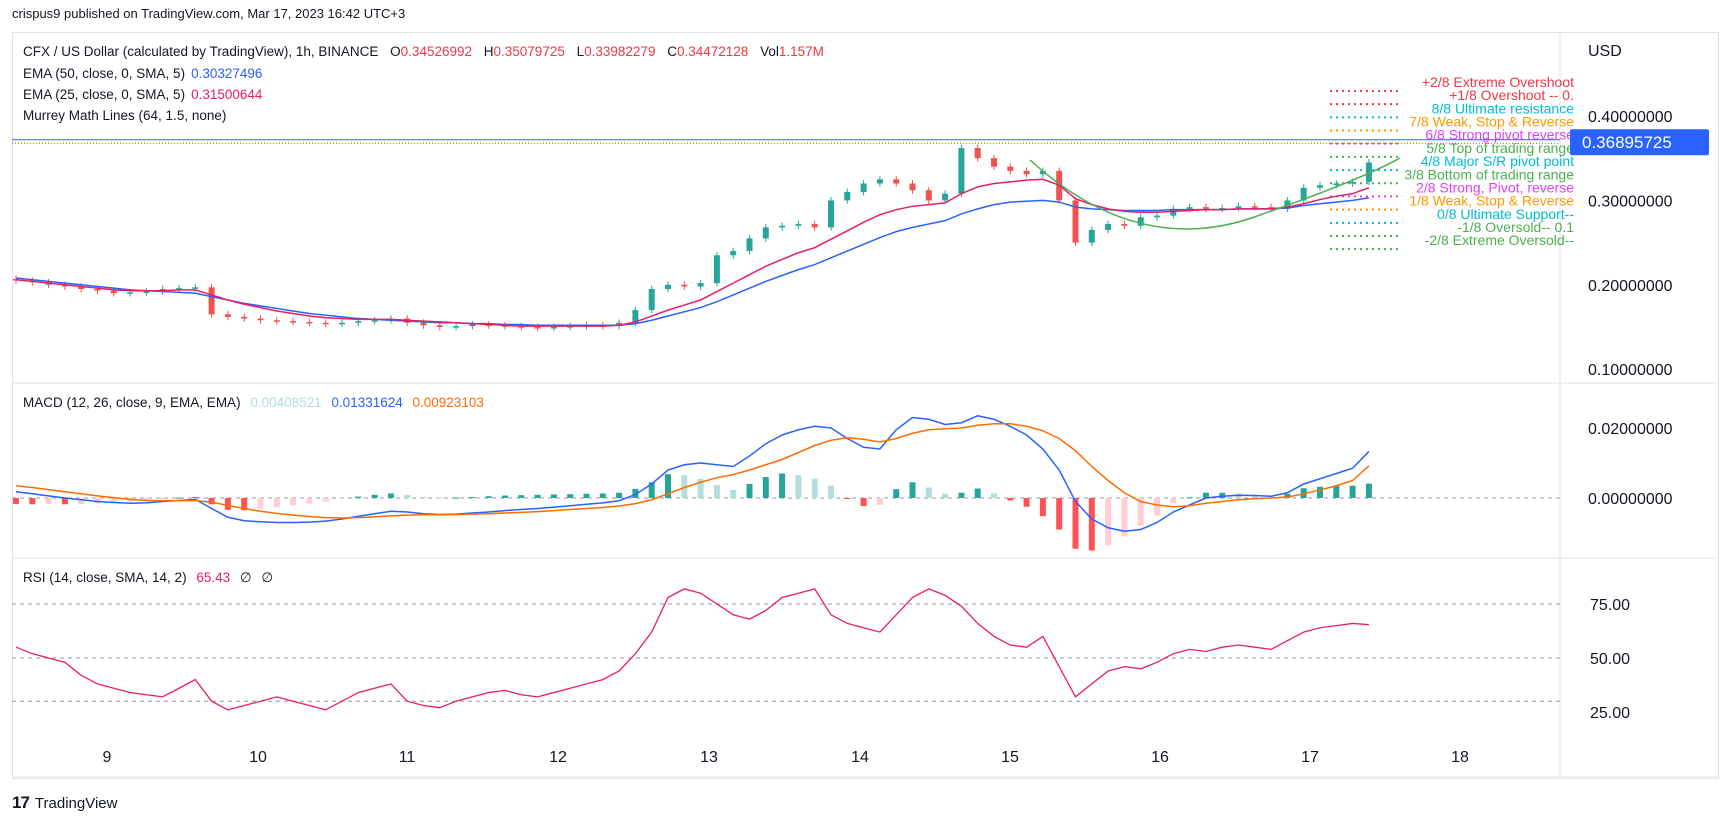 Image resolution: width=1731 pixels, height=823 pixels. What do you see at coordinates (1310, 757) in the screenshot?
I see `time-axis-label: 17` at bounding box center [1310, 757].